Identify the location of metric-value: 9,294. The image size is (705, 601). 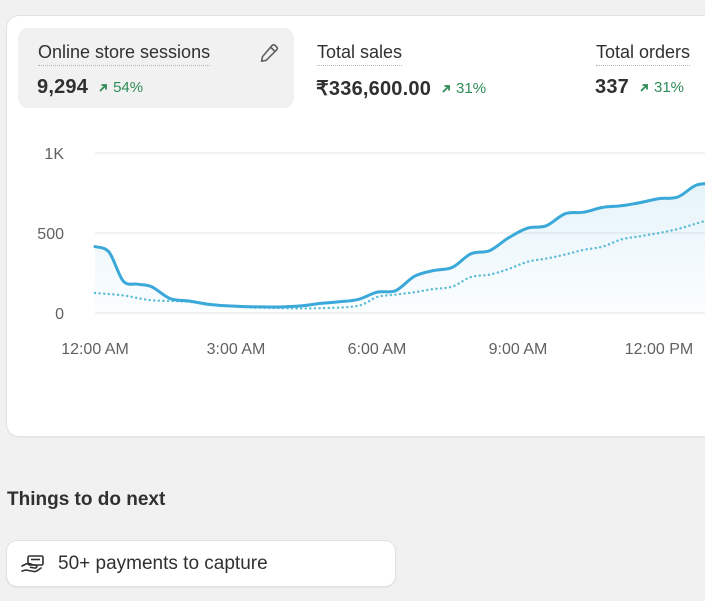
(63, 87).